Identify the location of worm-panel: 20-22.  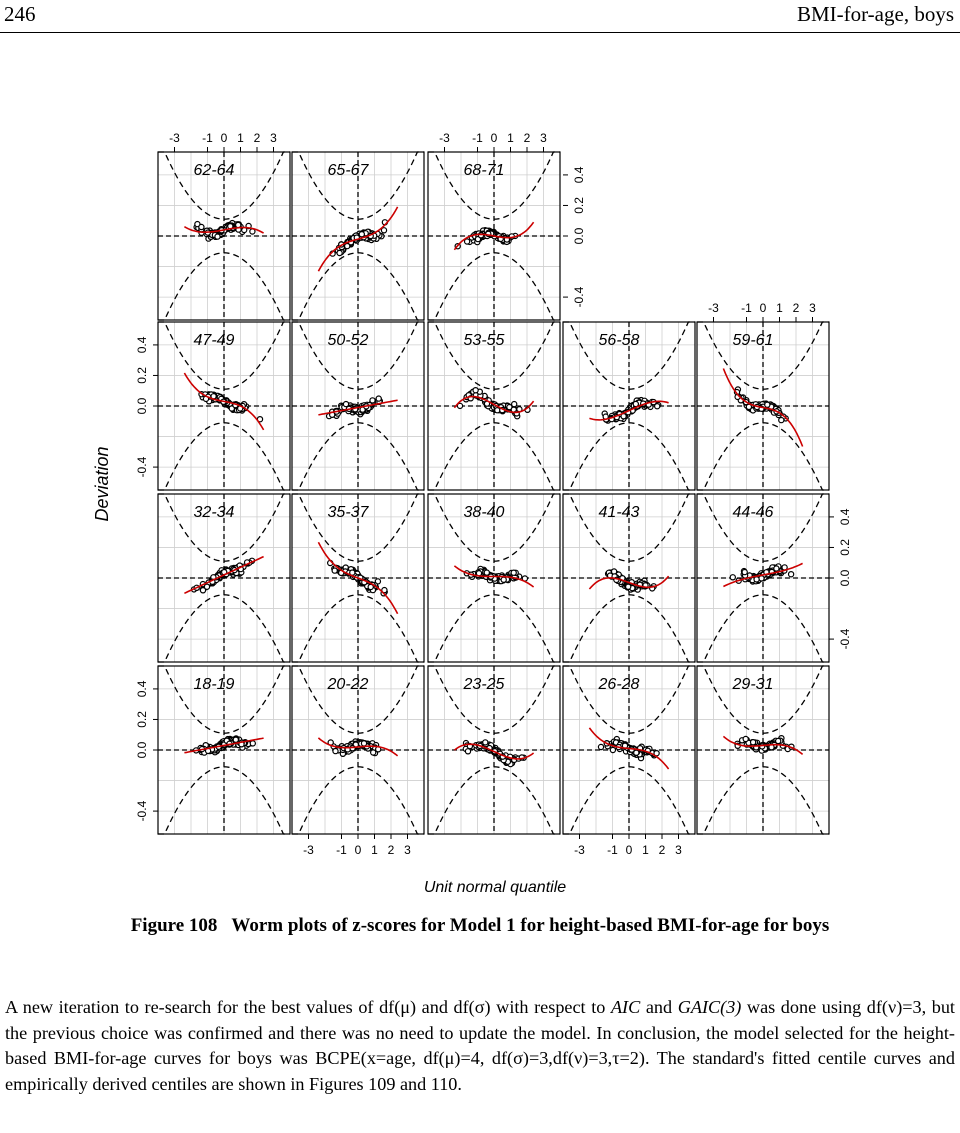
(358, 750).